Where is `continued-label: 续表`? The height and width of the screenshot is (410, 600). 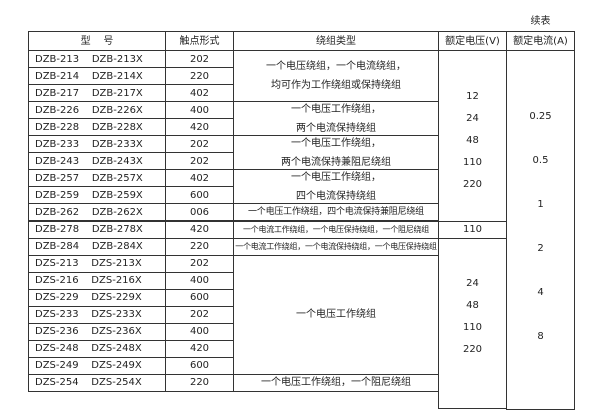
continued-label: 续表 is located at coordinates (540, 21).